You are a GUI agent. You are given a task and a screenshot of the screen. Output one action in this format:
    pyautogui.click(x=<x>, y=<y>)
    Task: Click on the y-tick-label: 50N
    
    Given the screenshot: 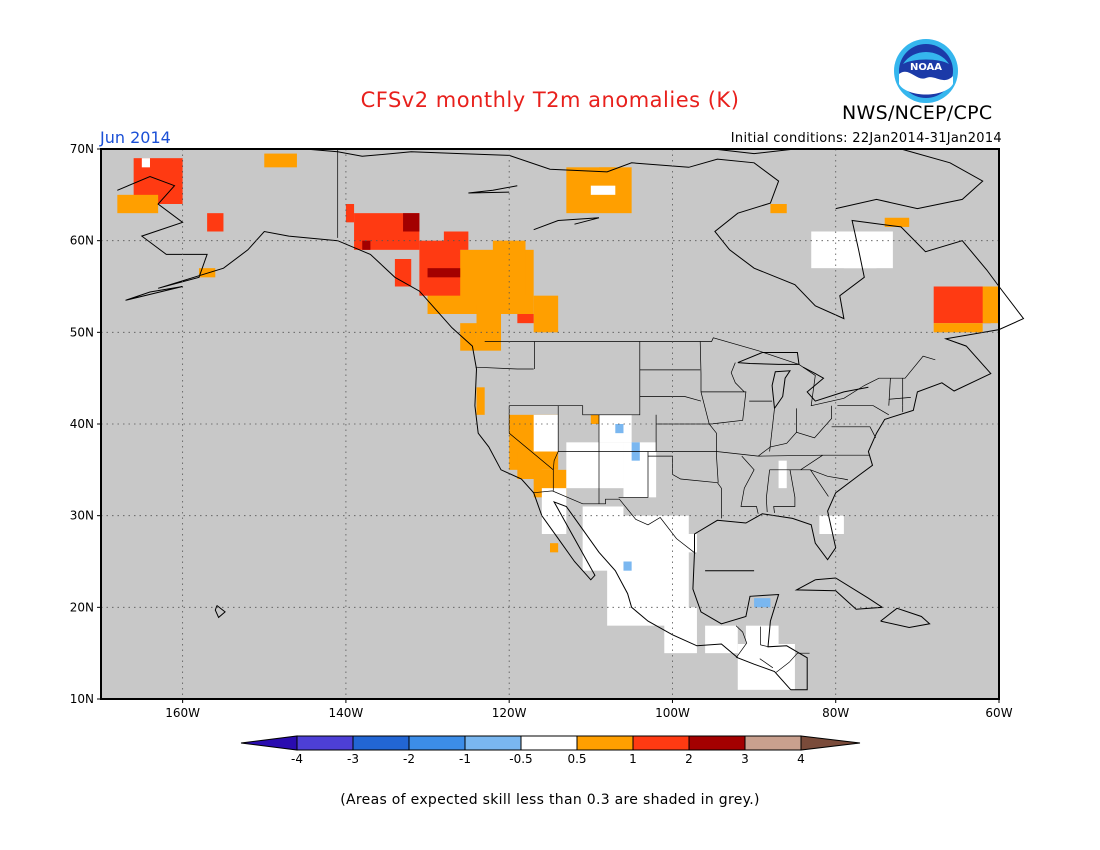 What is the action you would take?
    pyautogui.click(x=82, y=332)
    